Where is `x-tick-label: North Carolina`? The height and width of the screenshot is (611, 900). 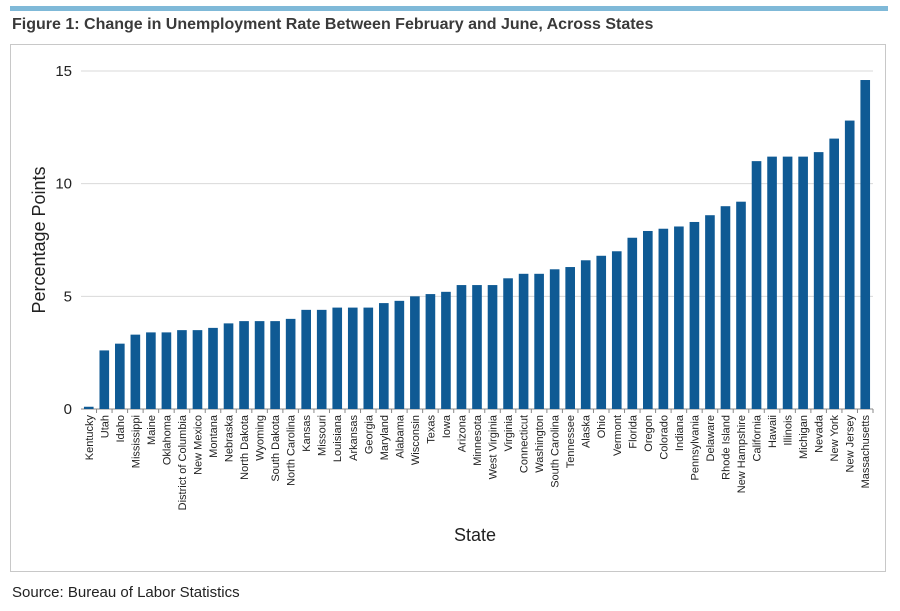 x-tick-label: North Carolina is located at coordinates (292, 450).